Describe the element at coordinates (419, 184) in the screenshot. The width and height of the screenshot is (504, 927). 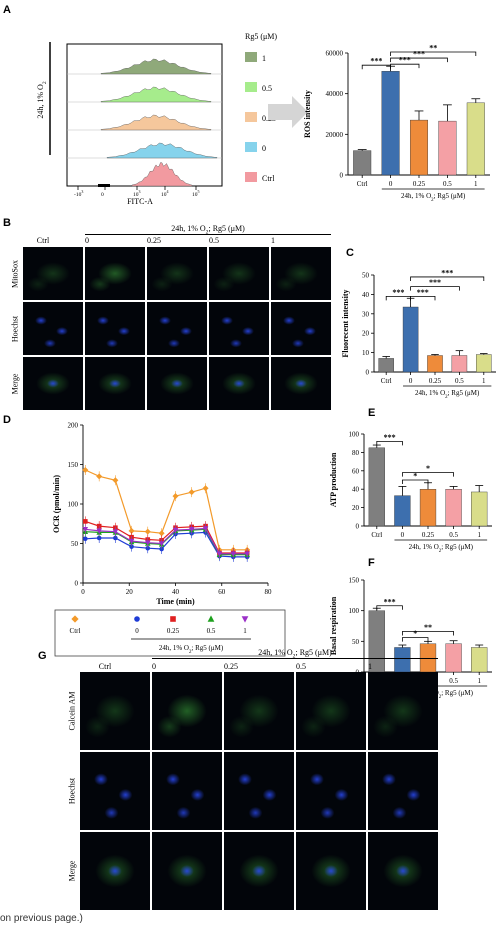
I see `category-label: 0.25` at that location.